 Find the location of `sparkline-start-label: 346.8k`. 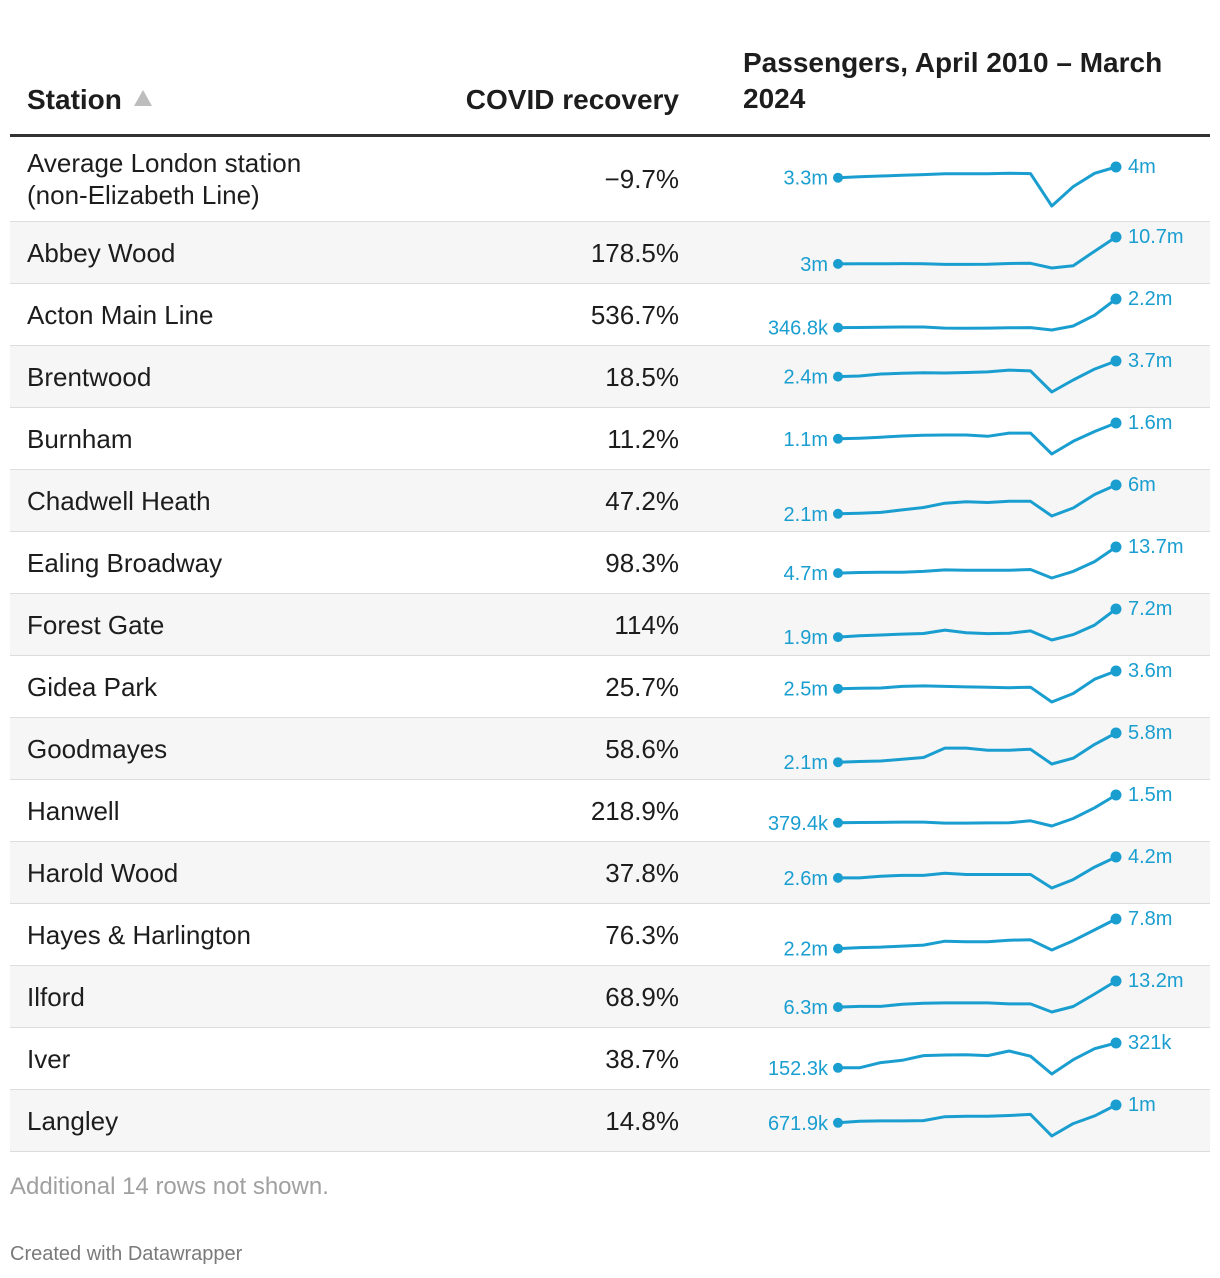

sparkline-start-label: 346.8k is located at coordinates (798, 329).